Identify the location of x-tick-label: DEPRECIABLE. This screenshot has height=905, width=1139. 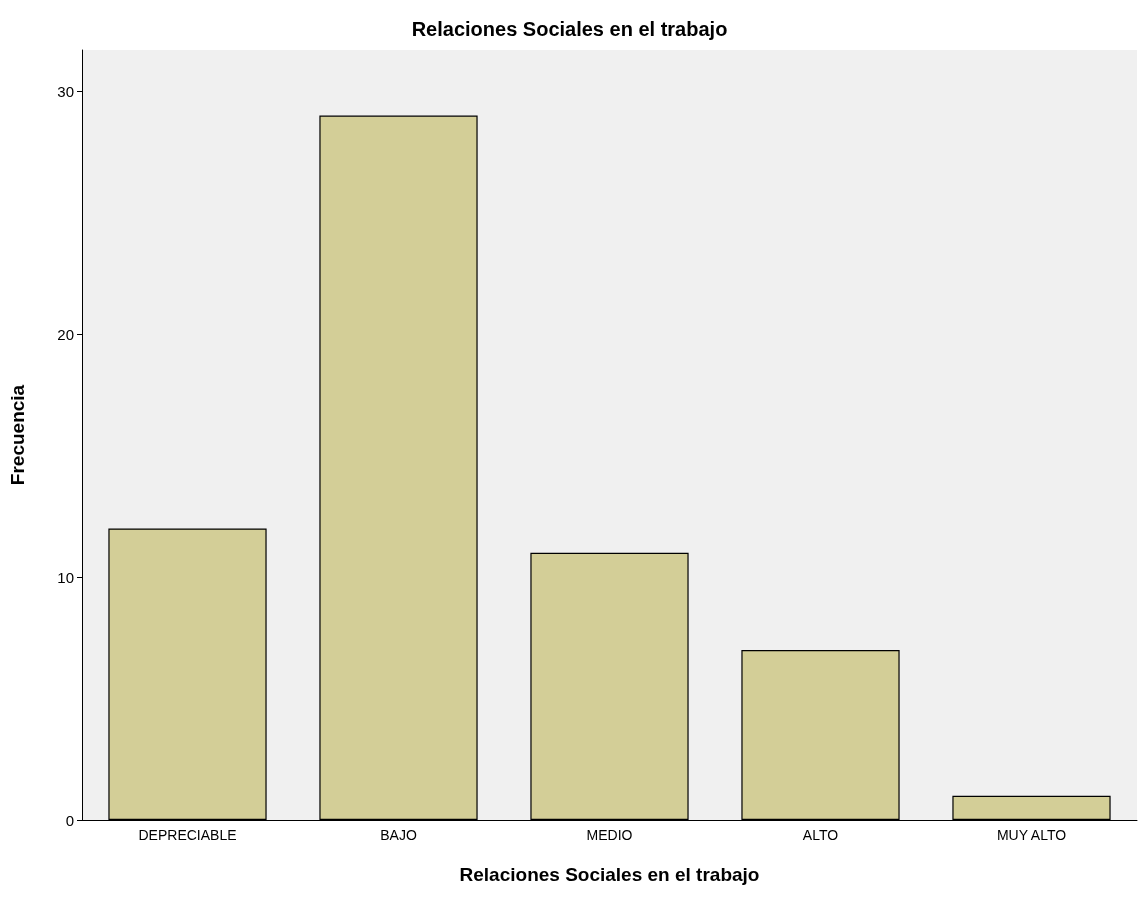
(187, 835).